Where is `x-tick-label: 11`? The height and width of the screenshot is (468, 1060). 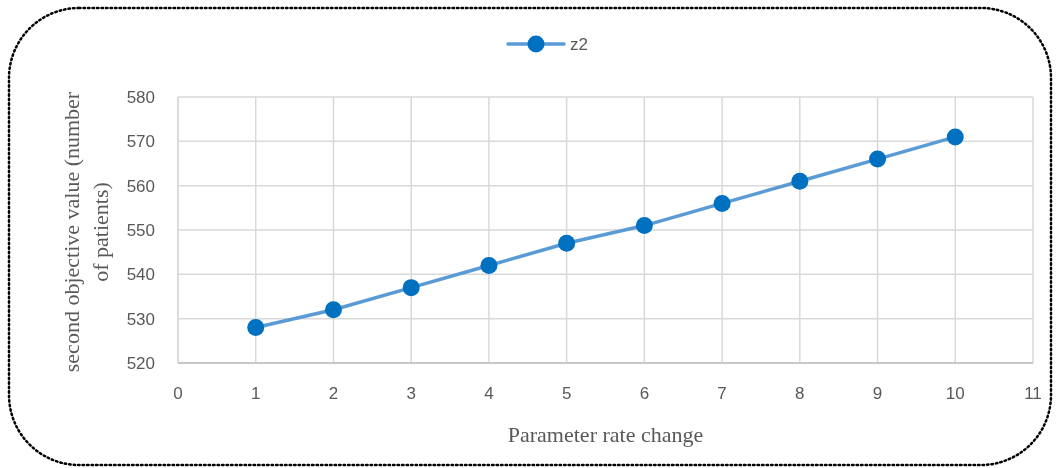
x-tick-label: 11 is located at coordinates (1033, 393).